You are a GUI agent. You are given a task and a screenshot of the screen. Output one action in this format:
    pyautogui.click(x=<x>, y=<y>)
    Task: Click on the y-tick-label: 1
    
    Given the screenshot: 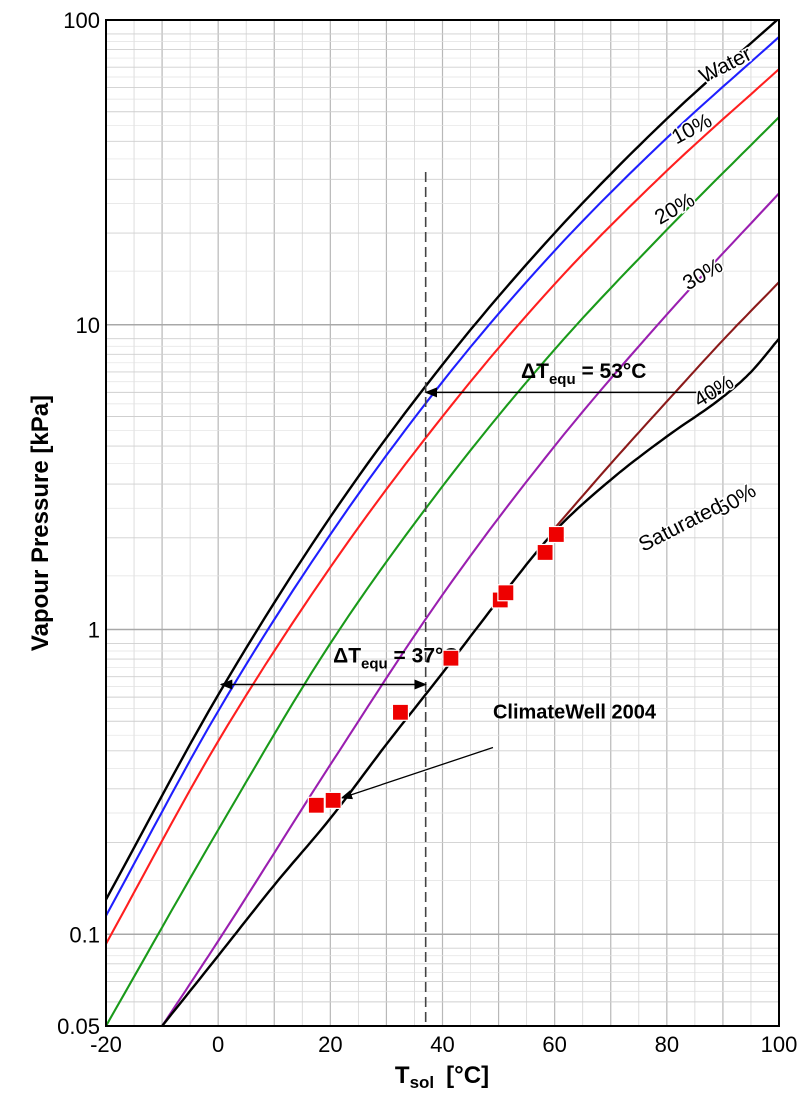 What is the action you would take?
    pyautogui.click(x=94, y=630)
    